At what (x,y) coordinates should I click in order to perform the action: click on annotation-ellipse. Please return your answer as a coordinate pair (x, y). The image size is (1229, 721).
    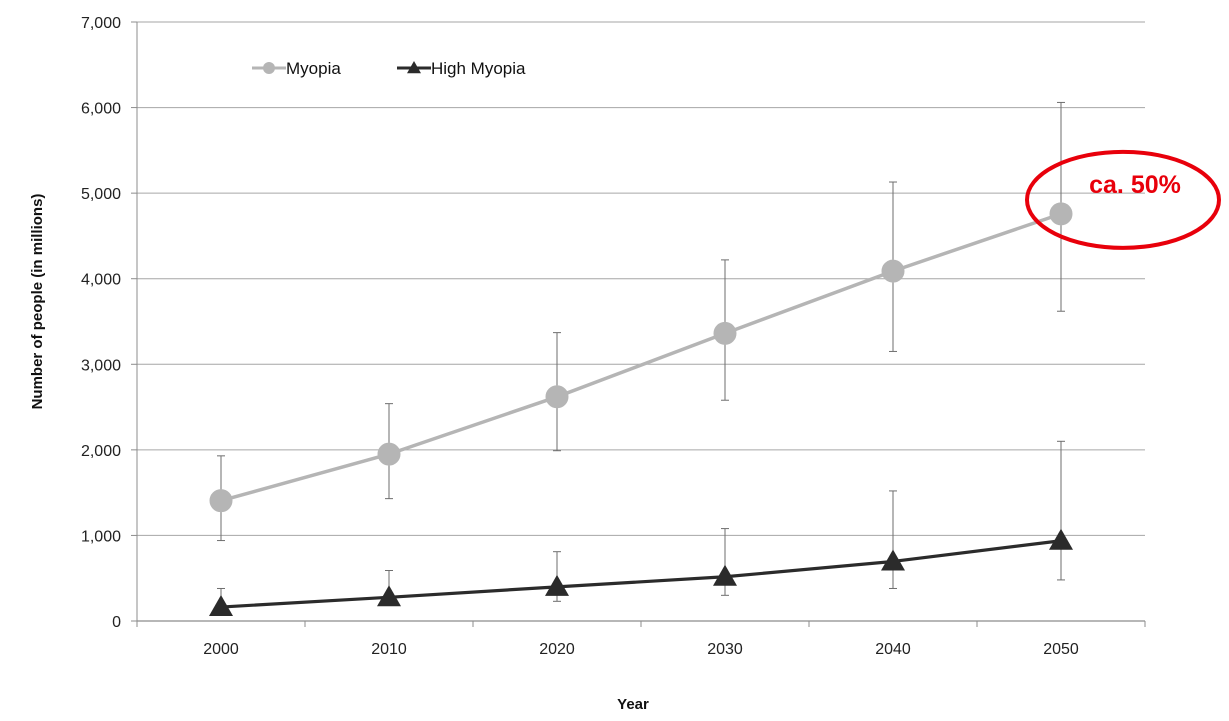
    Looking at the image, I should click on (1123, 199).